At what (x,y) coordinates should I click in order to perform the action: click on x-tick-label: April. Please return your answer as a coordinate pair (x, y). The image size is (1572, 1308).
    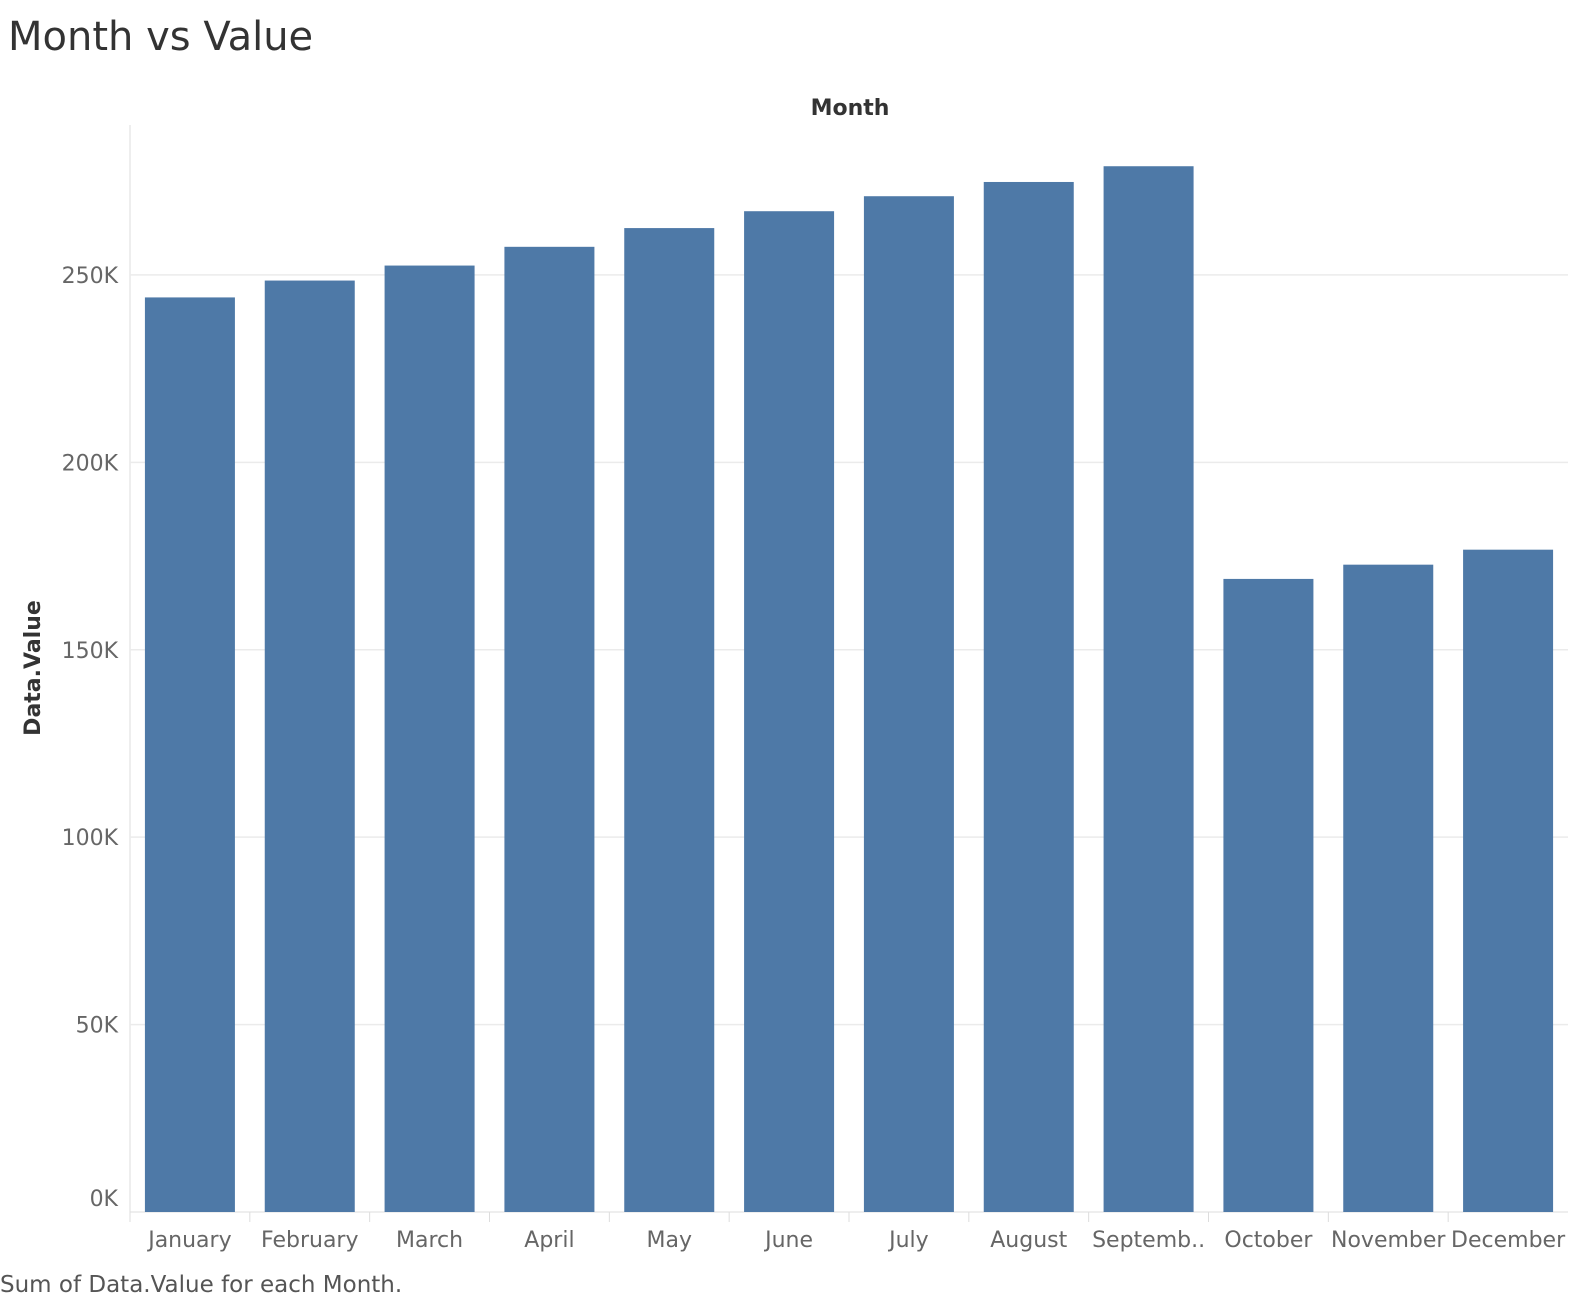
    Looking at the image, I should click on (549, 1240).